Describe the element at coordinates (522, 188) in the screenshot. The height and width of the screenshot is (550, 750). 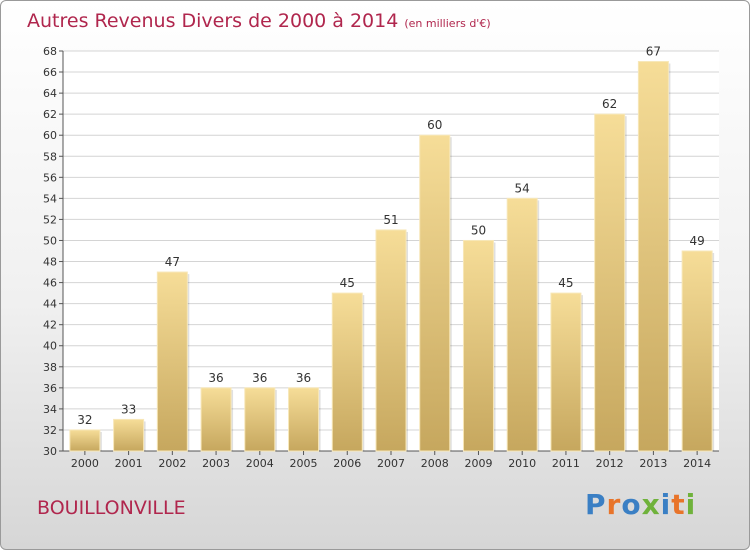
I see `bar-value-label: 54` at that location.